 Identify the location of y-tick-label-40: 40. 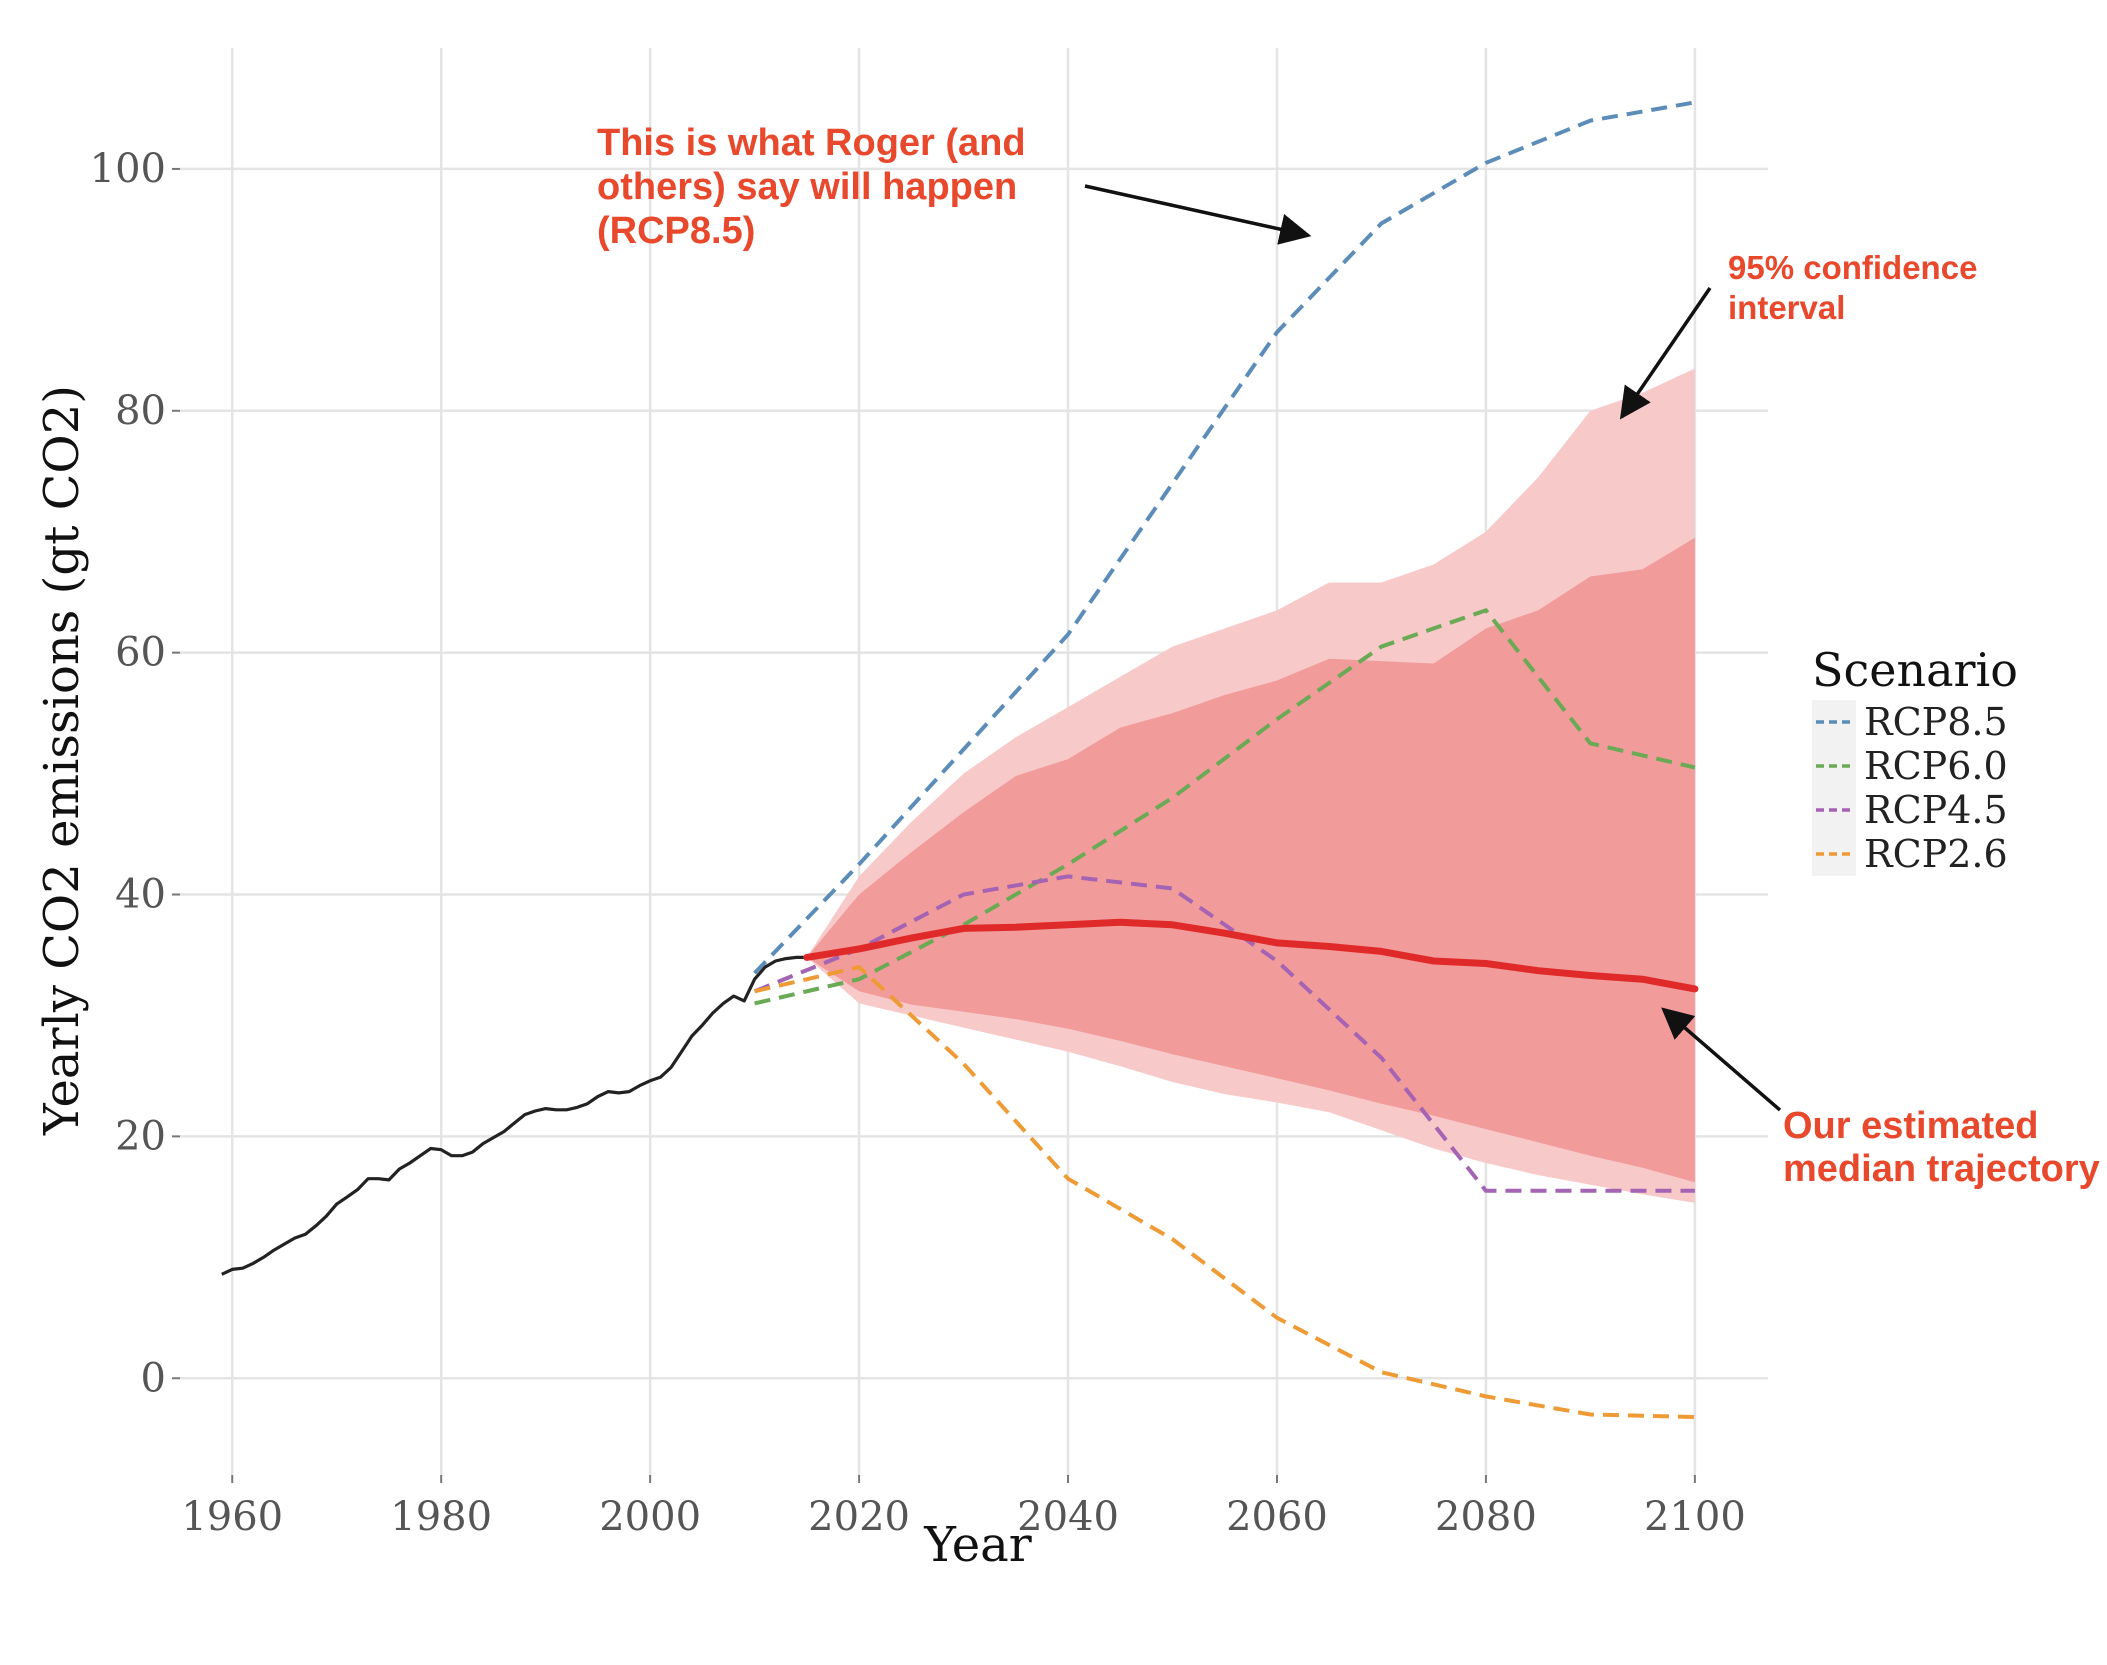
(140, 895).